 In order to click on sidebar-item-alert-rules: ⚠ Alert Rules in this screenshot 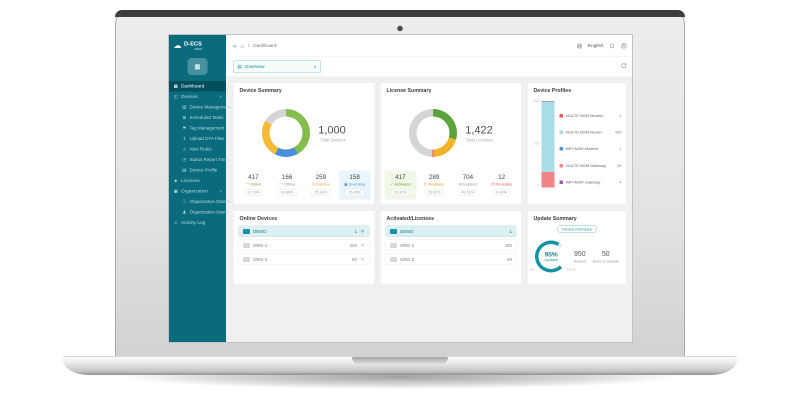, I will do `click(197, 149)`.